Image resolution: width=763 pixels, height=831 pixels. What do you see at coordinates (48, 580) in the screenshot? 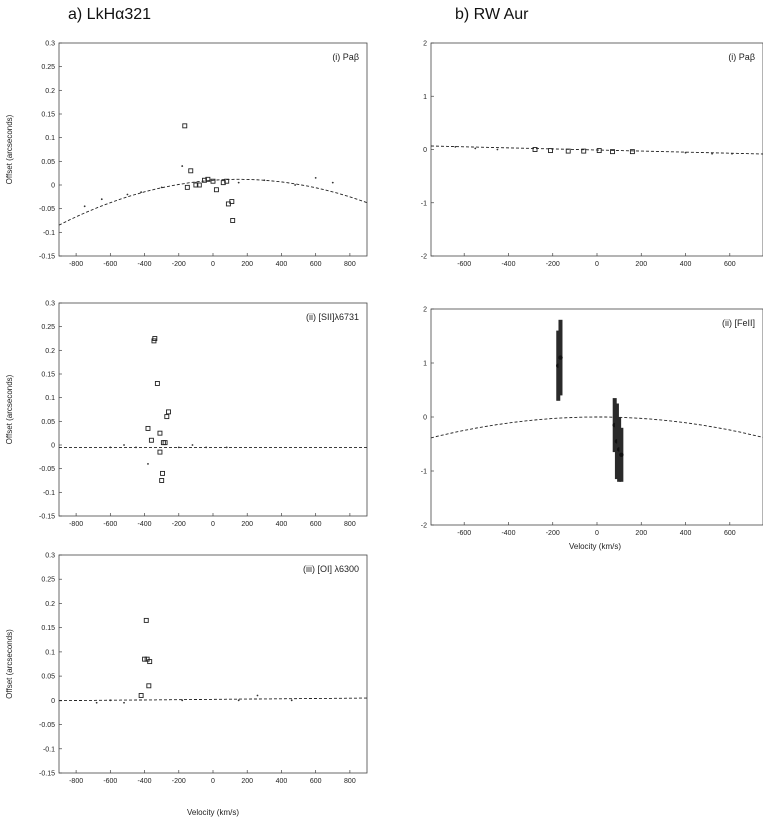
I see `y-tick-label: 0.25` at bounding box center [48, 580].